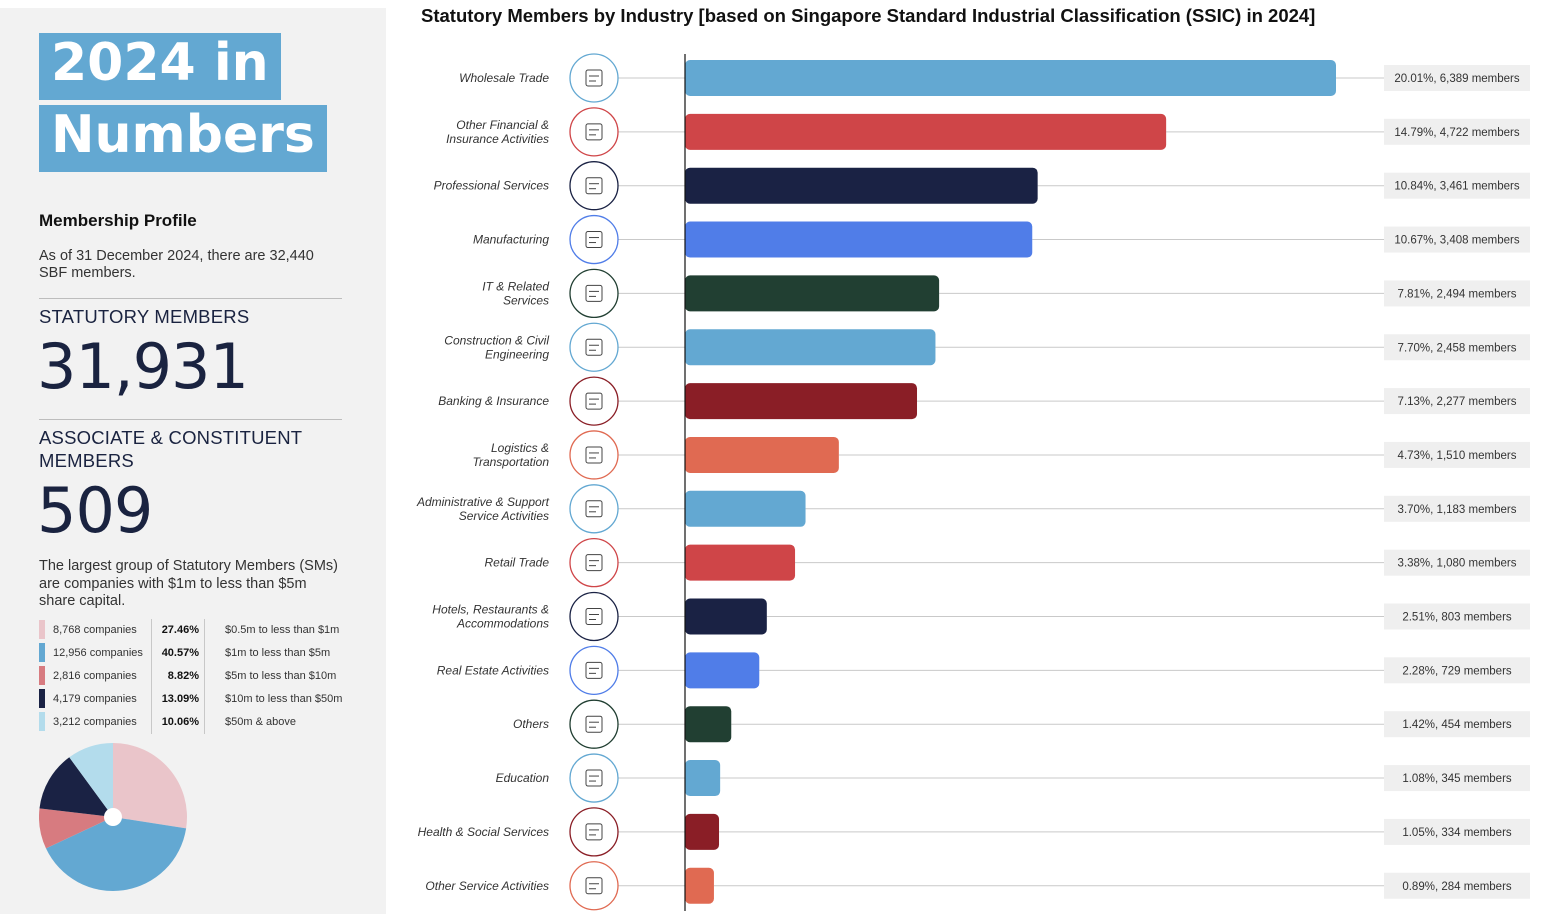  What do you see at coordinates (282, 630) in the screenshot?
I see `share-capital-range: $0.5m to less than $1m` at bounding box center [282, 630].